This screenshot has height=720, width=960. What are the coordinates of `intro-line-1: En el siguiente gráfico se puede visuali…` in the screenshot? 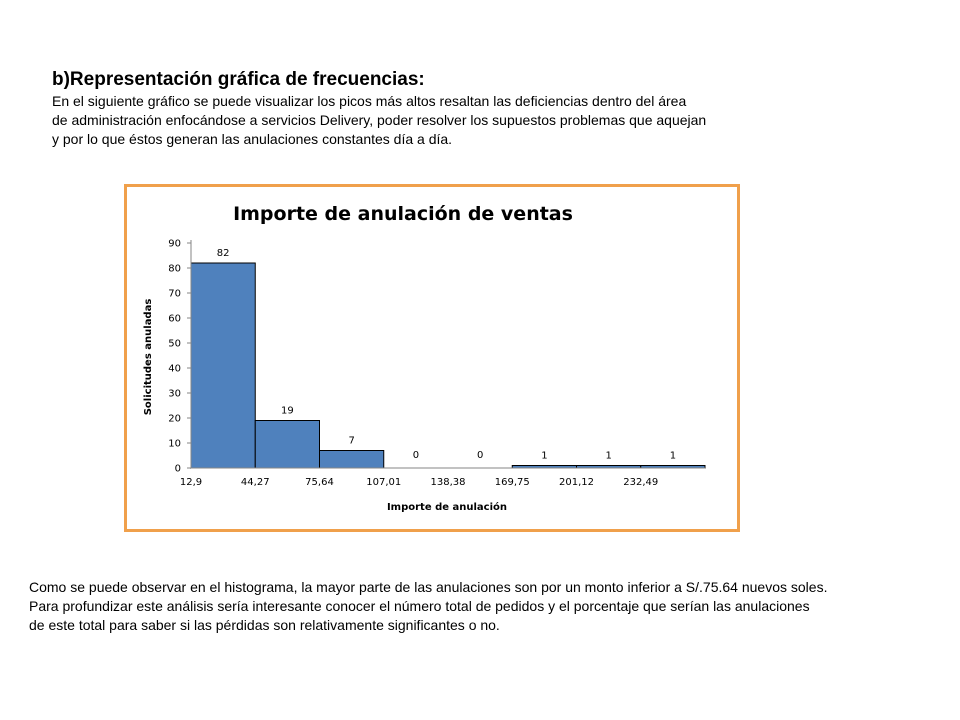 It's located at (369, 101).